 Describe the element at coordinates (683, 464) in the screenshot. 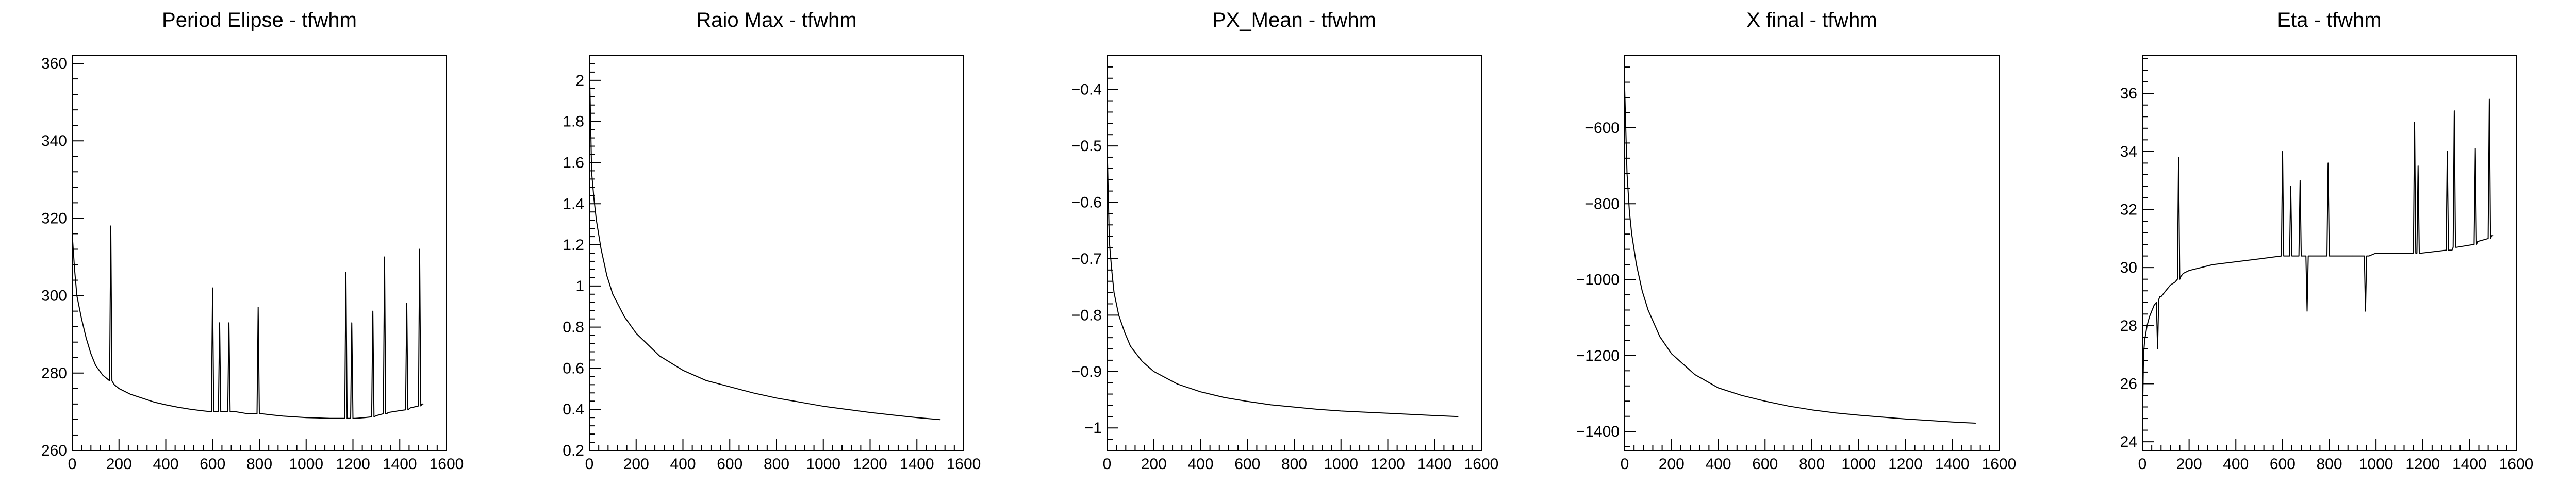

I see `x-tick-label: 400` at that location.